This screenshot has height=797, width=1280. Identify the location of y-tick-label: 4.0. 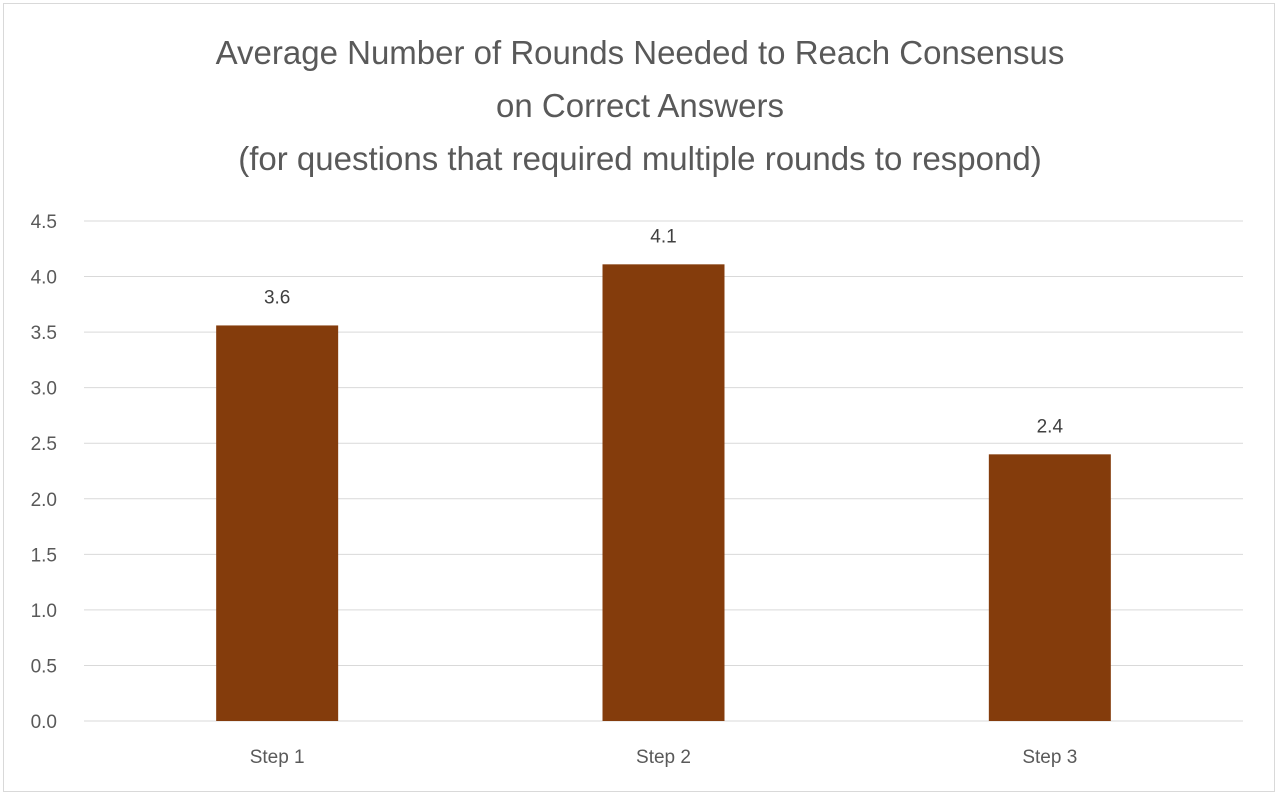
(44, 278).